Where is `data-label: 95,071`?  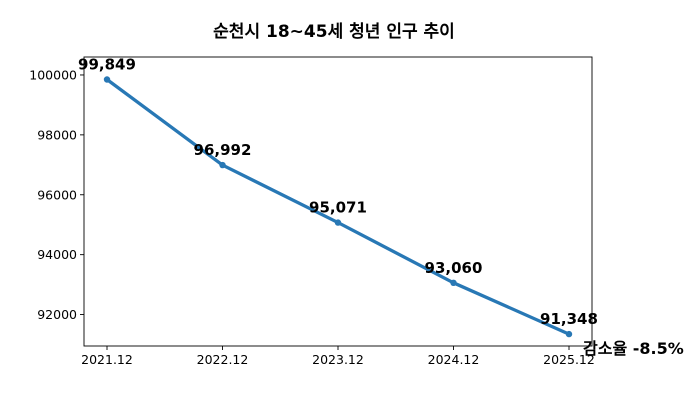
data-label: 95,071 is located at coordinates (338, 208).